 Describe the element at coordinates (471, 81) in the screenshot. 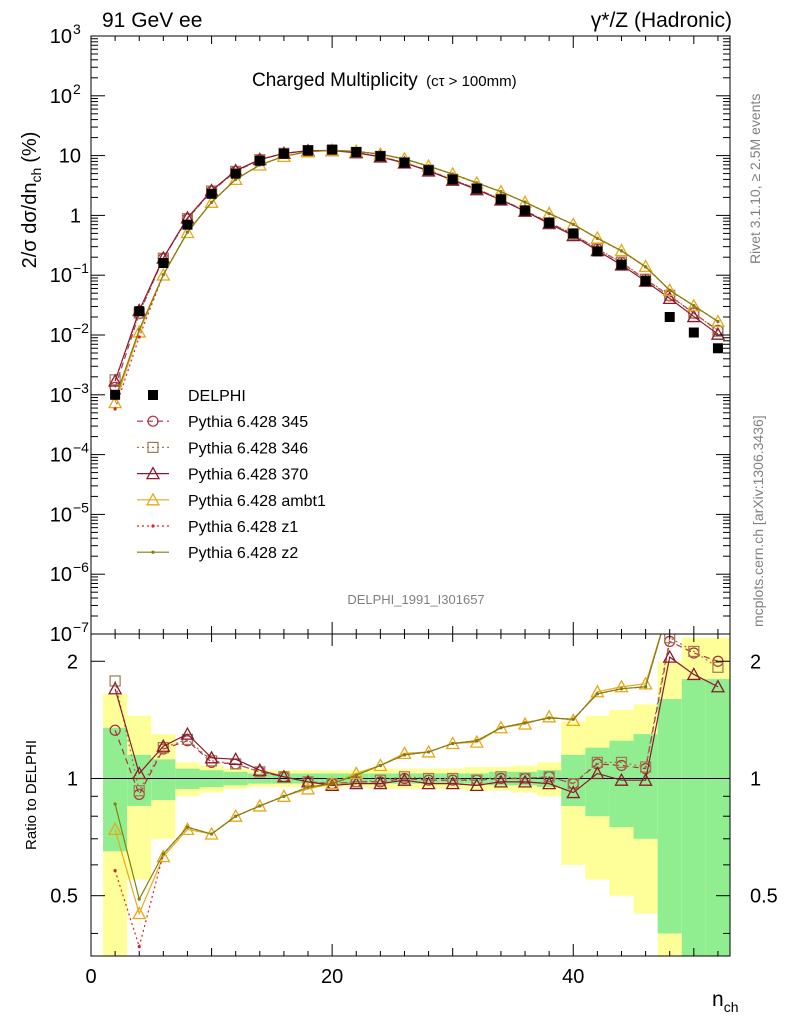

I see `chart-title-suffix: (cτ > 100mm)` at that location.